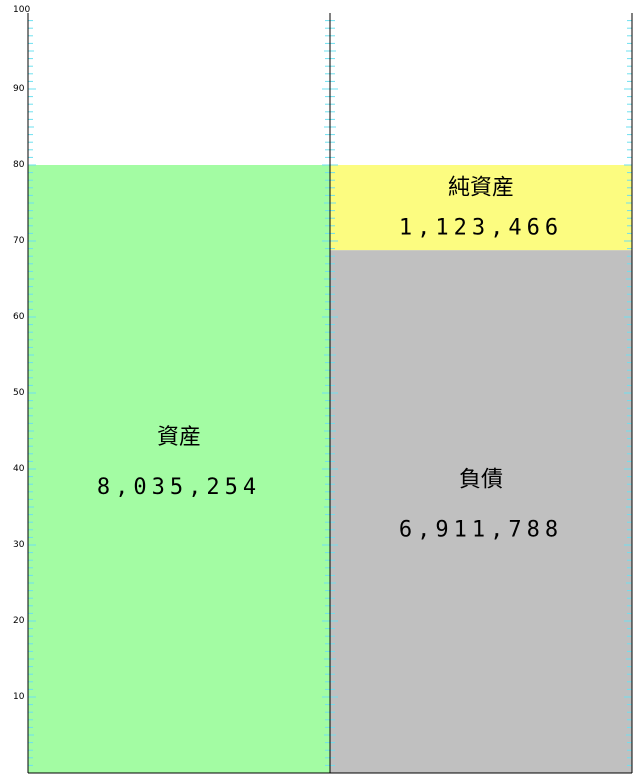  What do you see at coordinates (19, 89) in the screenshot?
I see `y-tick-label: 90` at bounding box center [19, 89].